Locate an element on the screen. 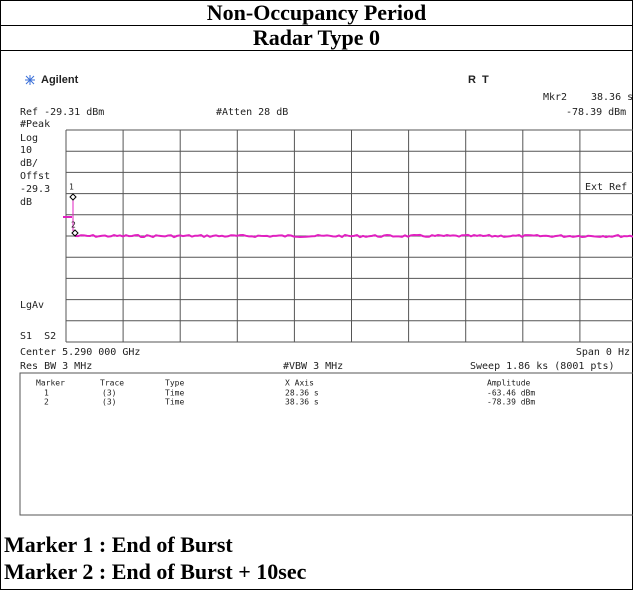  table-header: Type is located at coordinates (174, 383).